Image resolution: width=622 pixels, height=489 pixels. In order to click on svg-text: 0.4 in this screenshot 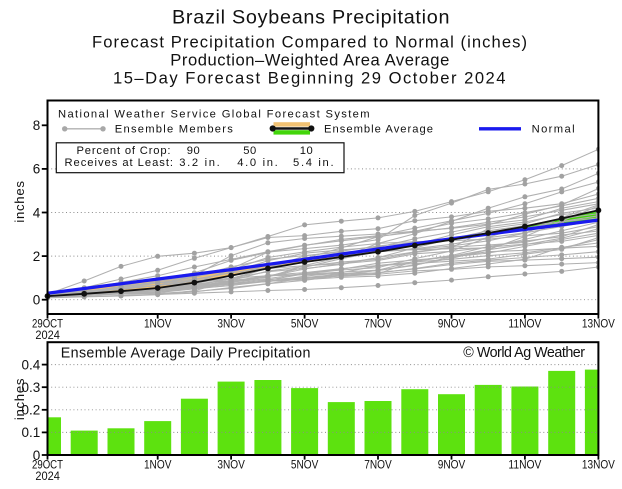, I will do `click(31, 364)`.